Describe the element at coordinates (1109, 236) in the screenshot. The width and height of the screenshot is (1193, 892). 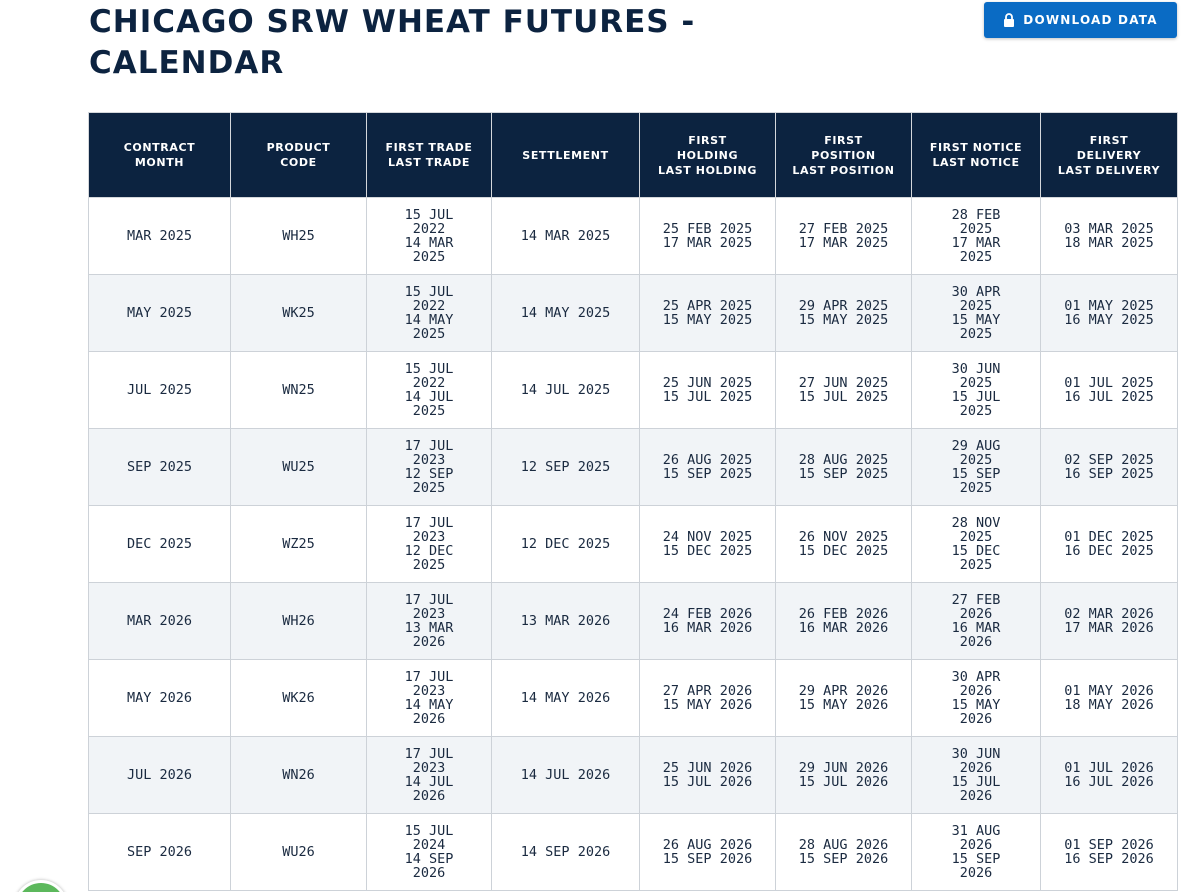
I see `delivery-dates-cell: 03 MAR 2025 18 MAR 2025` at that location.